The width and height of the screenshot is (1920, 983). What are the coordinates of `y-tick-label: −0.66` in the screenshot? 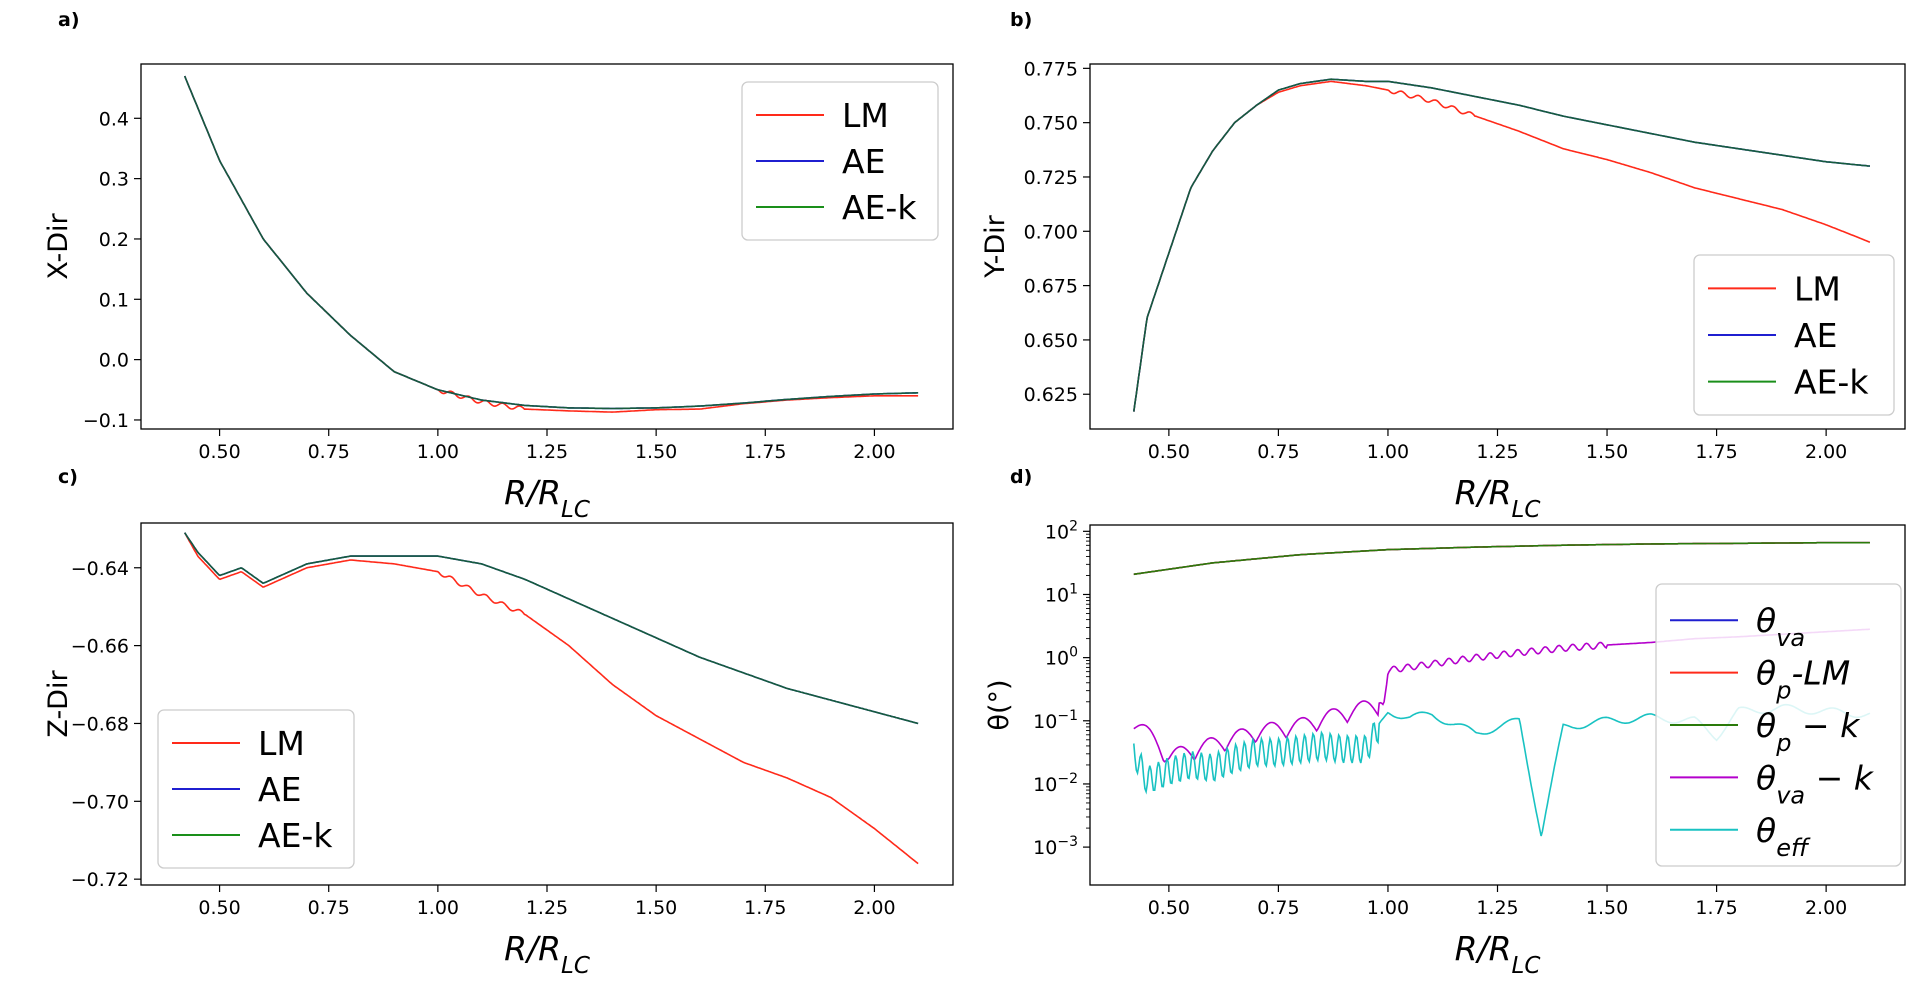 It's located at (100, 647).